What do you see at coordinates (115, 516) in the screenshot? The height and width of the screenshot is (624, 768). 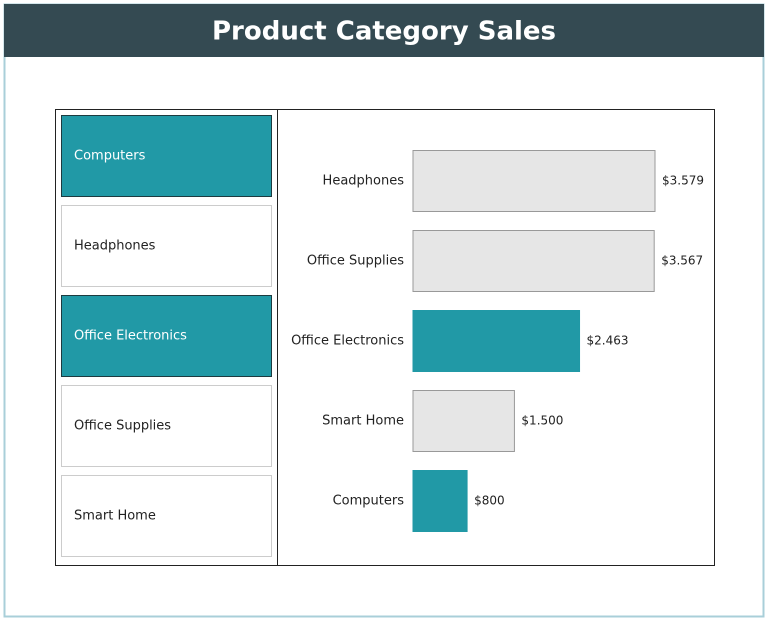 I see `slicer-item-label: Smart Home` at bounding box center [115, 516].